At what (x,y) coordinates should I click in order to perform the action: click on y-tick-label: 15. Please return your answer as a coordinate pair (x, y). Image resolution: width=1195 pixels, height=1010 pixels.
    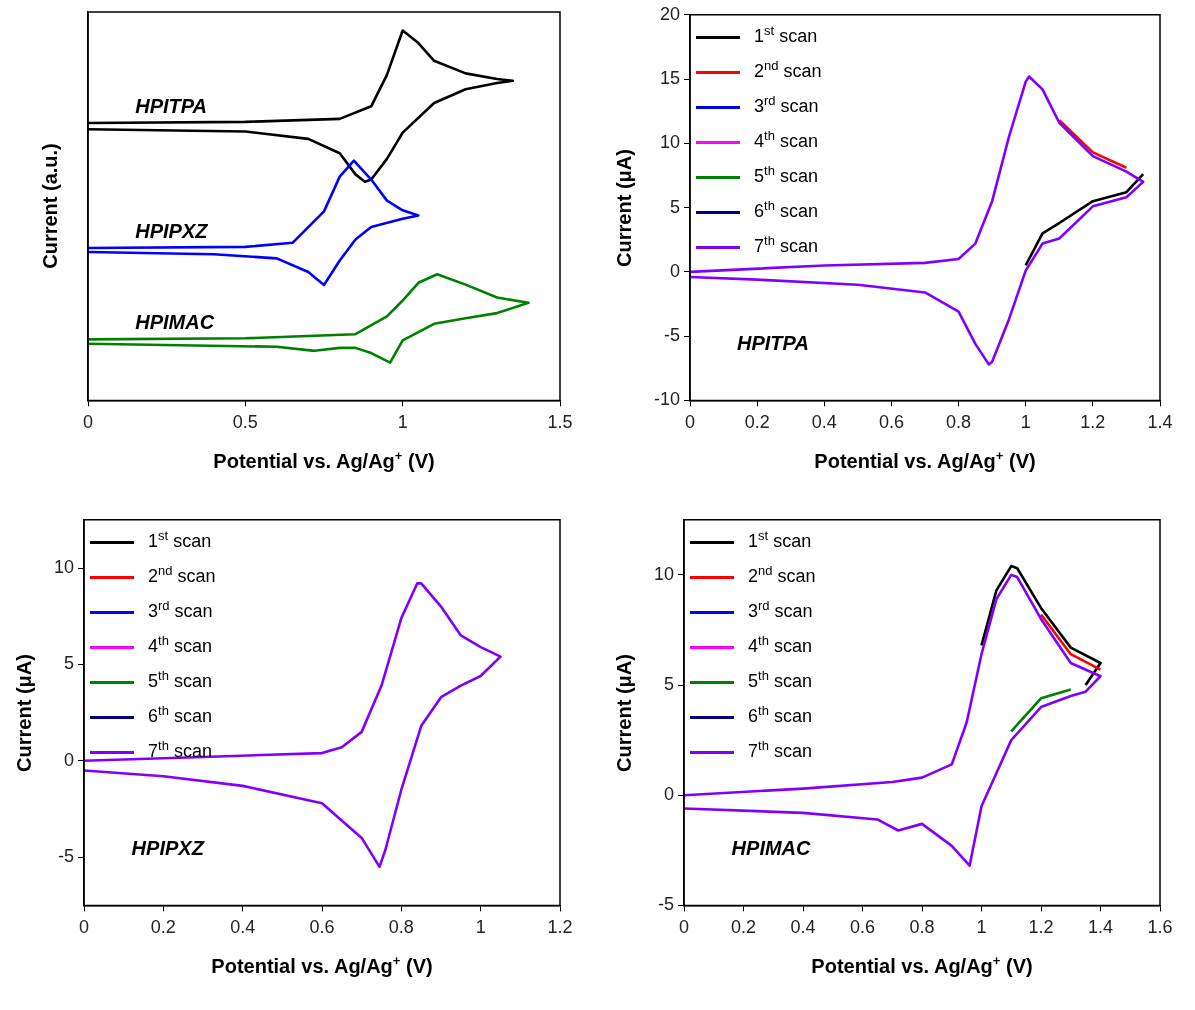
    Looking at the image, I should click on (670, 78).